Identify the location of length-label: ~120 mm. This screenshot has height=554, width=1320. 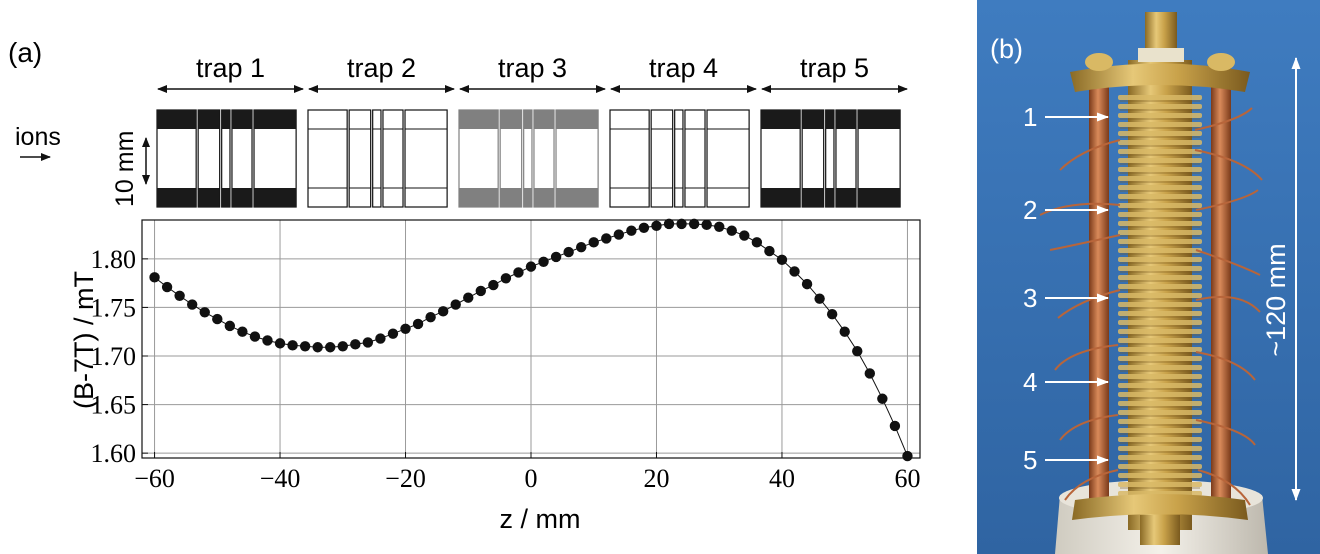
(1276, 299).